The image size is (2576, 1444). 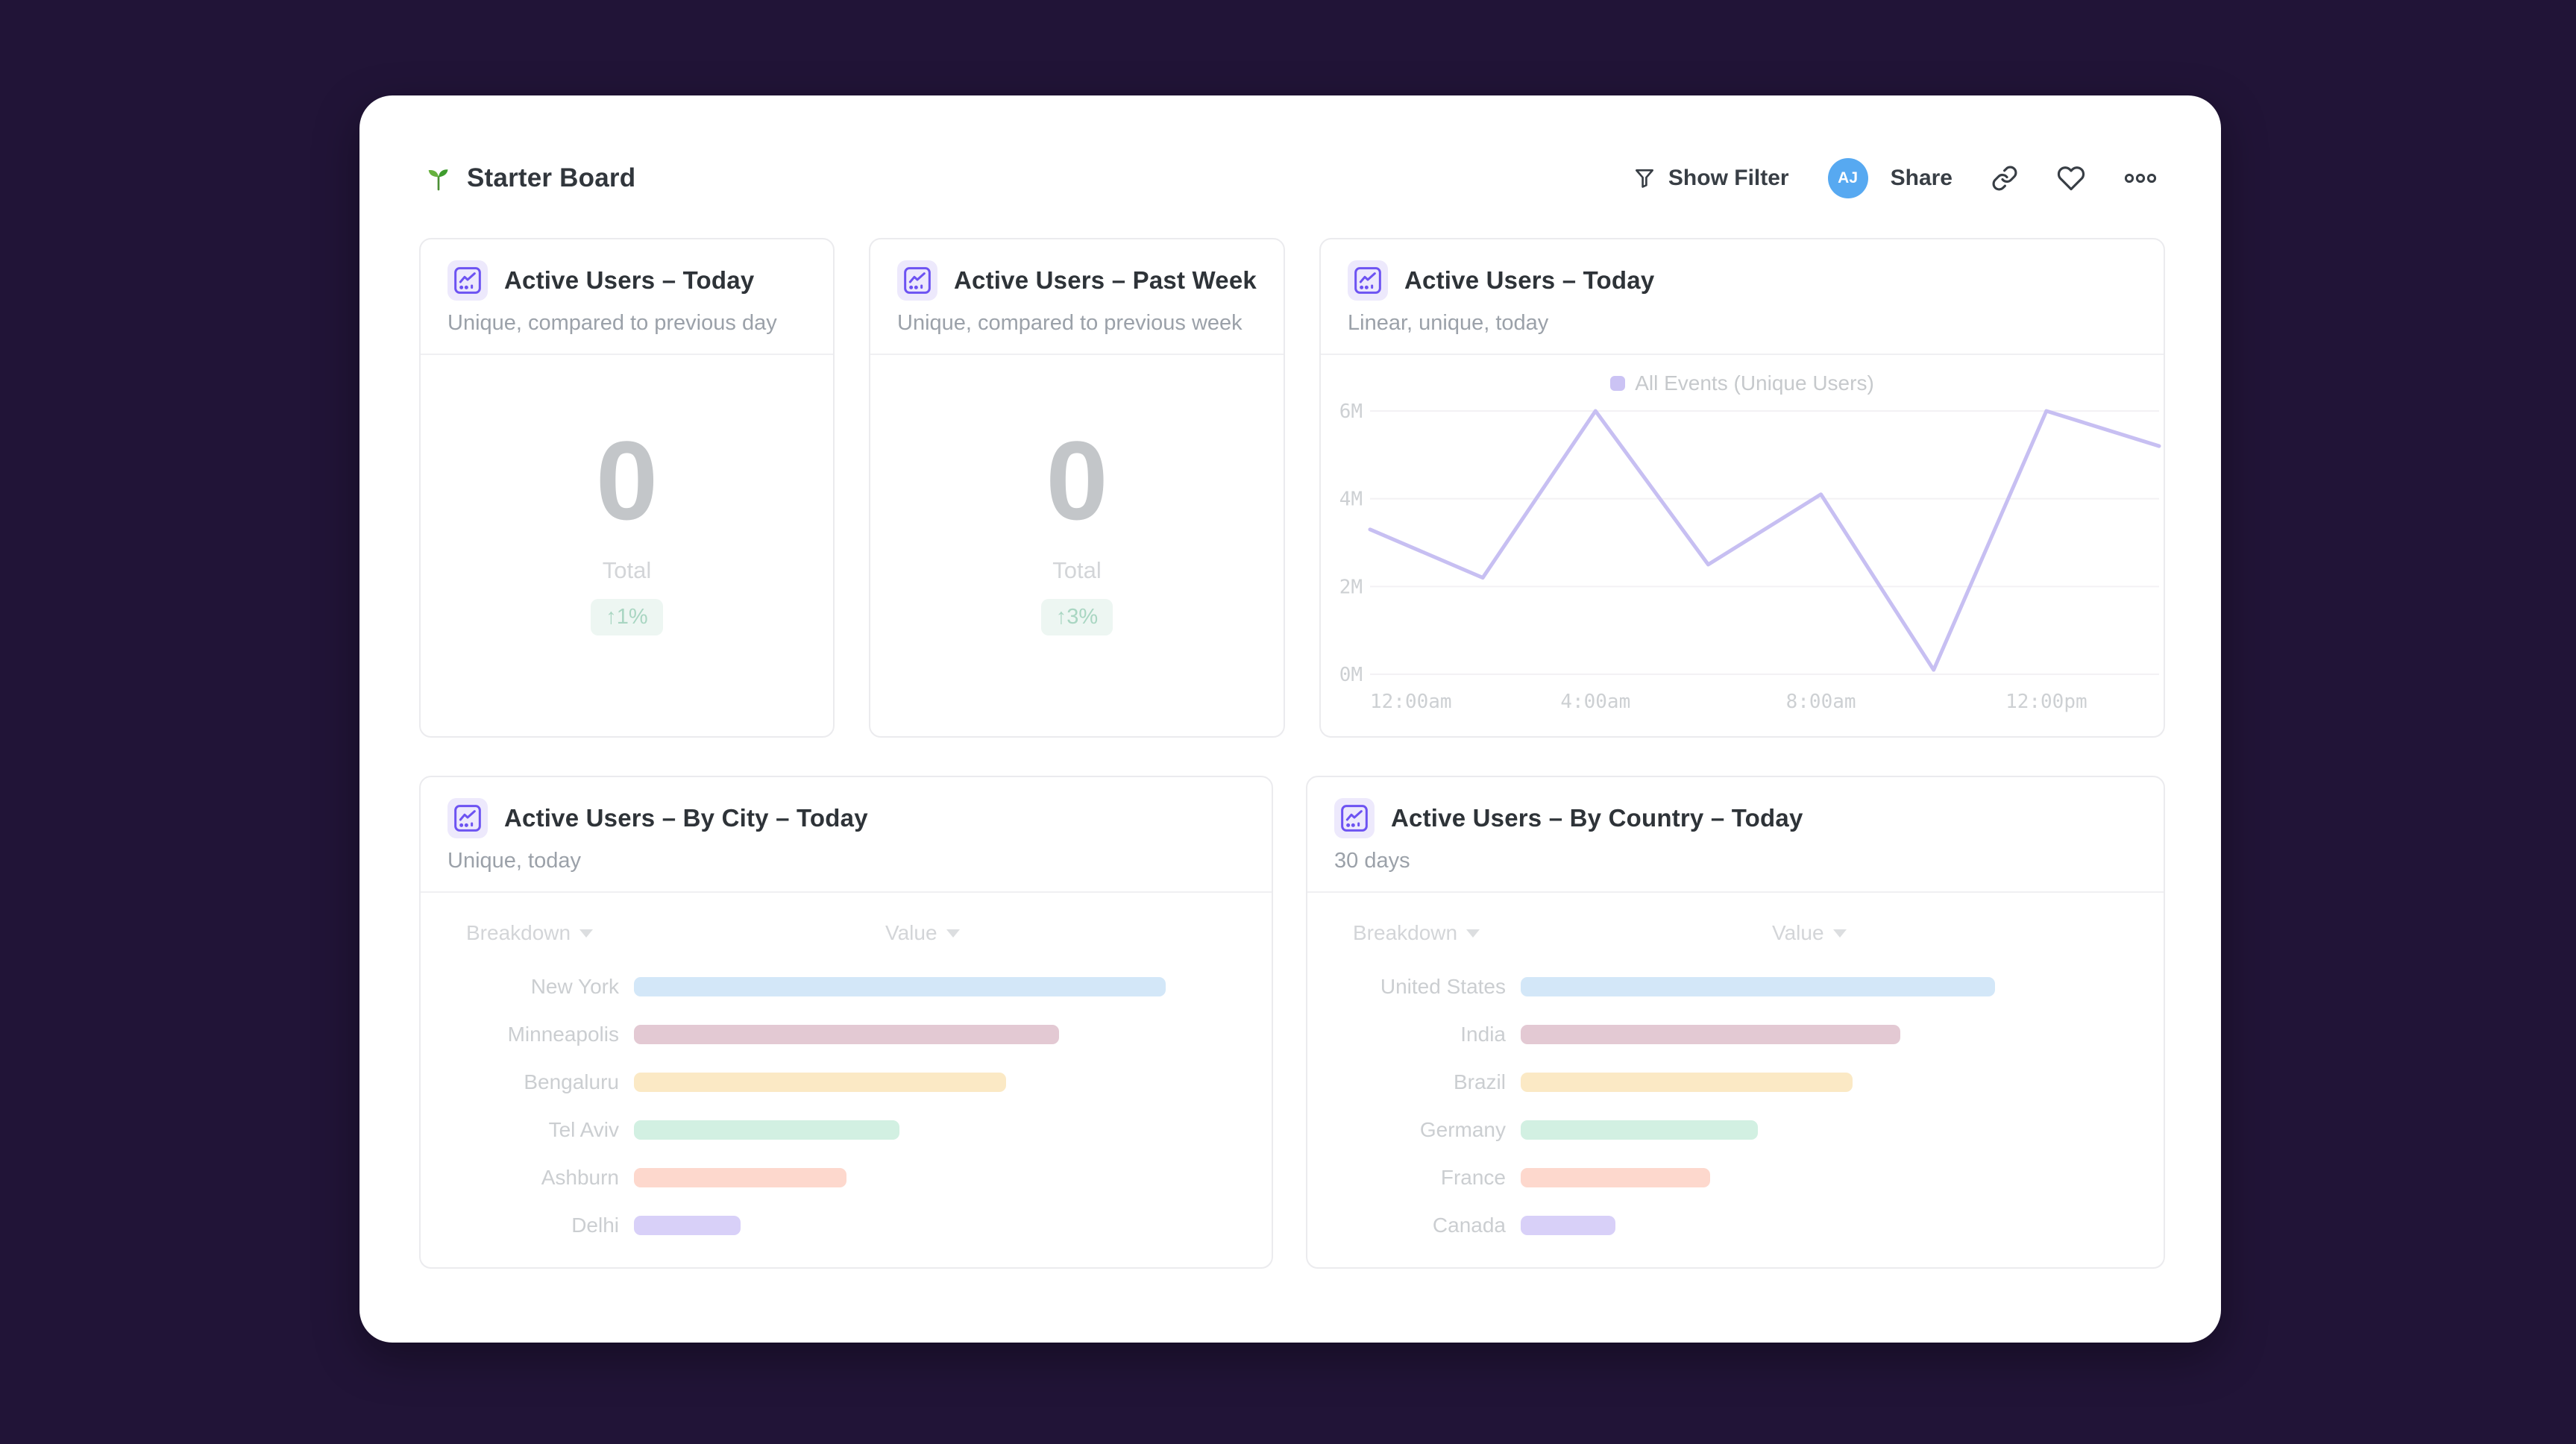 I want to click on copy-link-button, so click(x=2004, y=178).